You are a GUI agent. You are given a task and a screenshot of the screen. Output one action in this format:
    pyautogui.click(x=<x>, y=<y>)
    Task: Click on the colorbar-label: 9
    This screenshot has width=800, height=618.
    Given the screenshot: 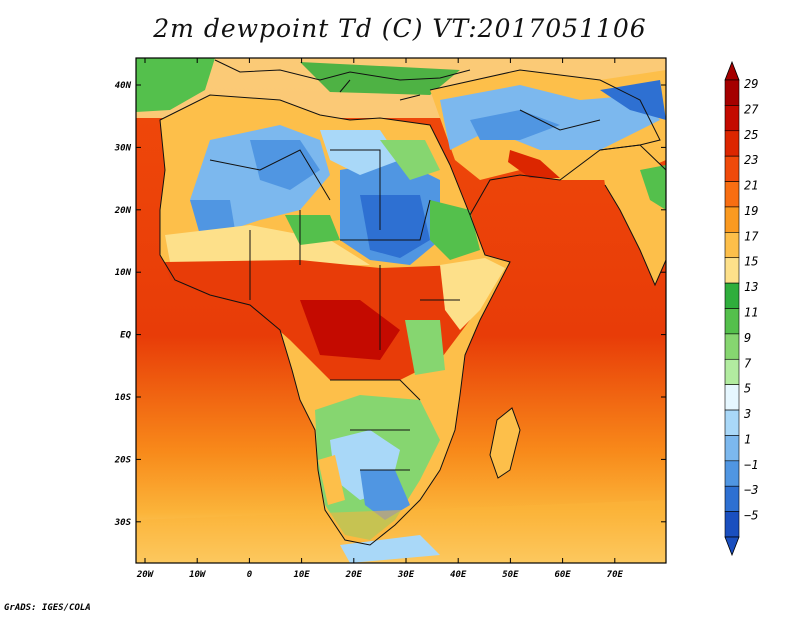 What is the action you would take?
    pyautogui.click(x=747, y=338)
    